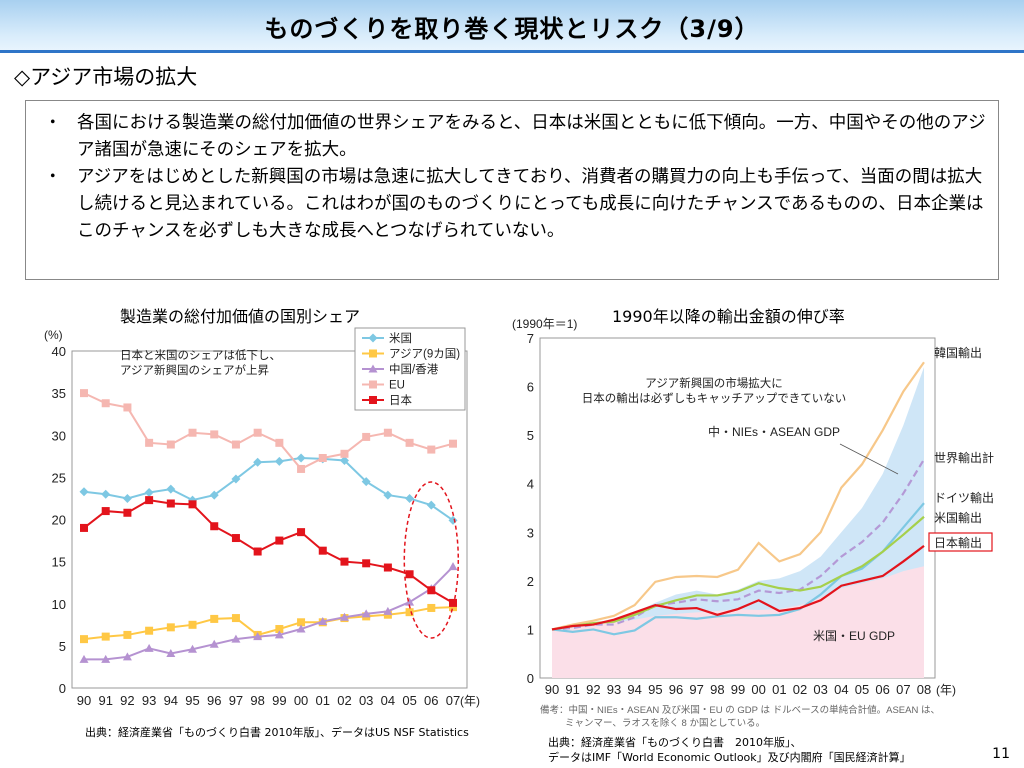 This screenshot has width=1024, height=768. Describe the element at coordinates (373, 400) in the screenshot. I see `legend-marker` at that location.